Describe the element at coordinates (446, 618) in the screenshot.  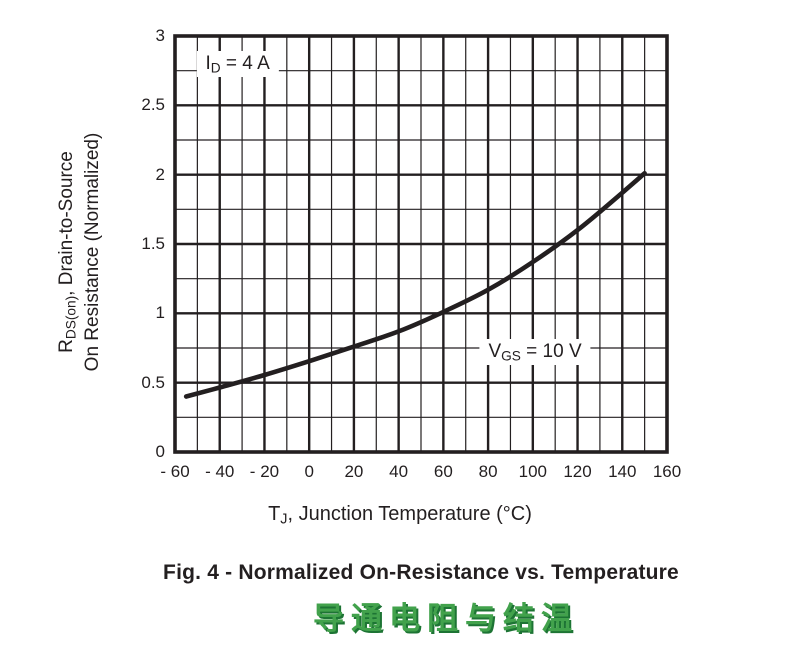
I see `figure-caption-chinese: 导通电阻与结温` at that location.